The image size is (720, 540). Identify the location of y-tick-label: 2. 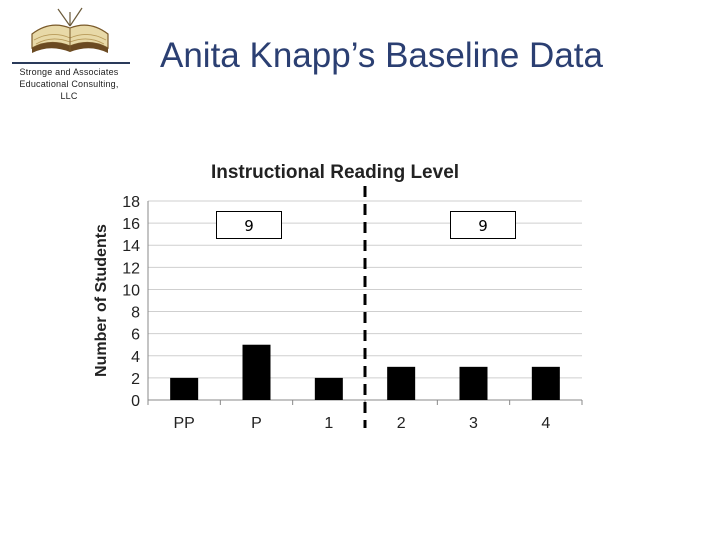
(135, 379).